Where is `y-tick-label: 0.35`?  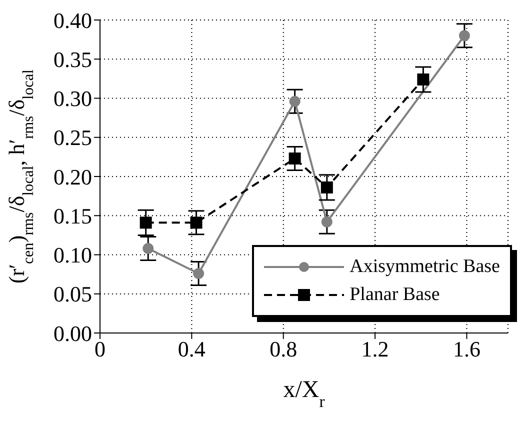 y-tick-label: 0.35 is located at coordinates (73, 59).